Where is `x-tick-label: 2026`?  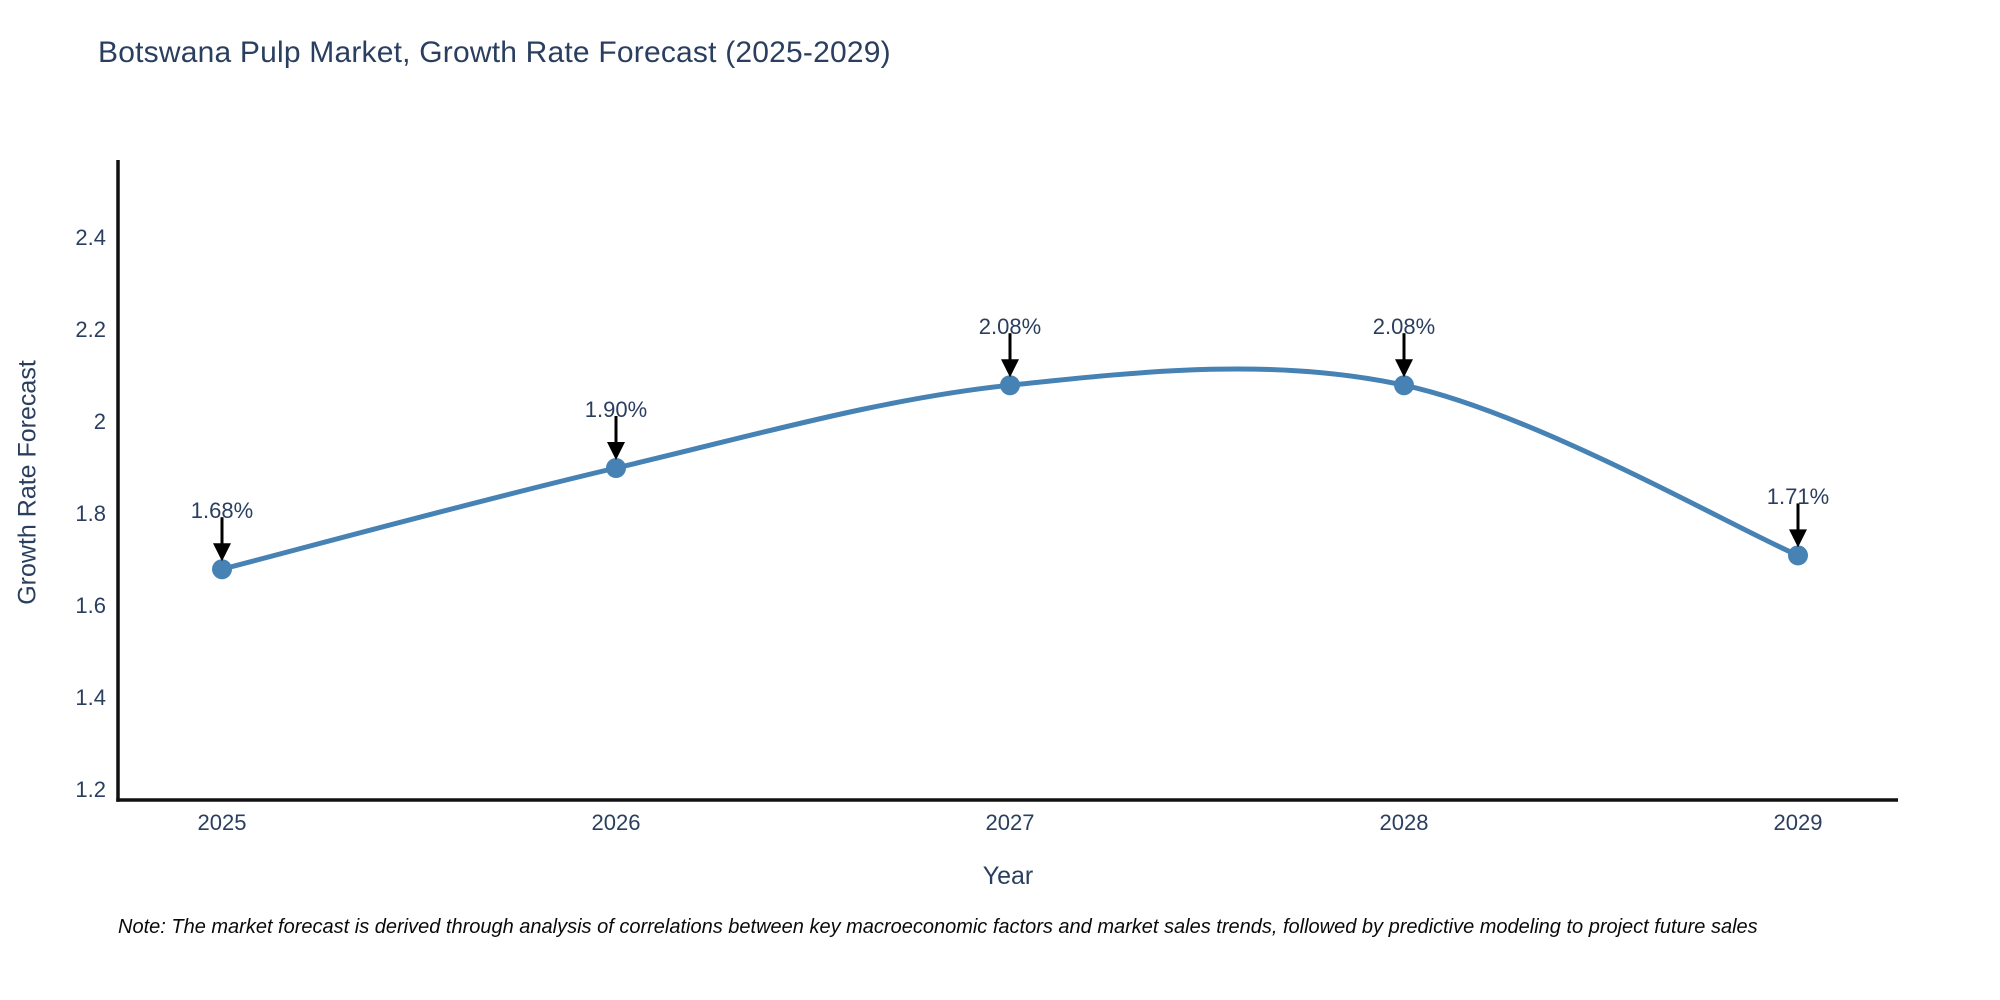 x-tick-label: 2026 is located at coordinates (616, 822).